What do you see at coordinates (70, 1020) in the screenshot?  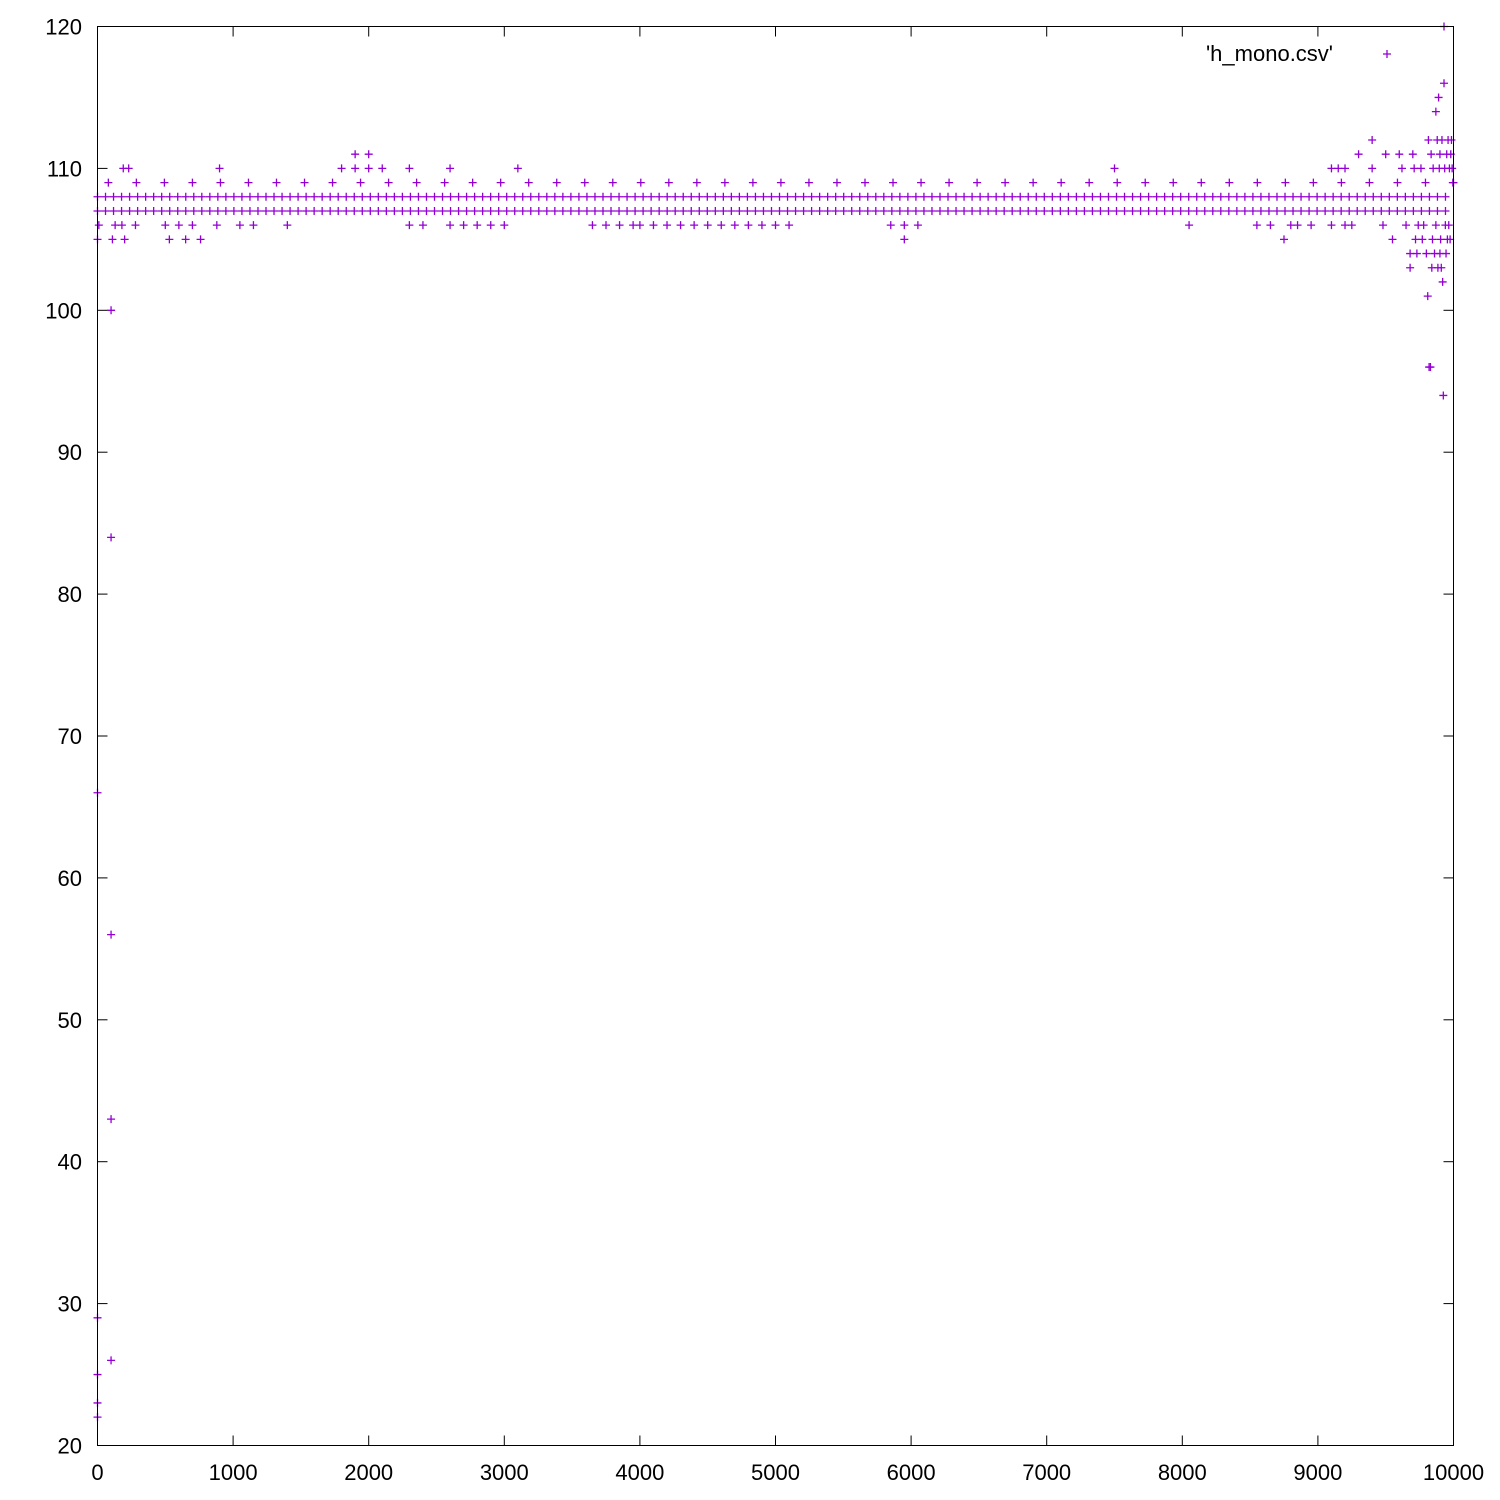 I see `y-tick-label: 50` at bounding box center [70, 1020].